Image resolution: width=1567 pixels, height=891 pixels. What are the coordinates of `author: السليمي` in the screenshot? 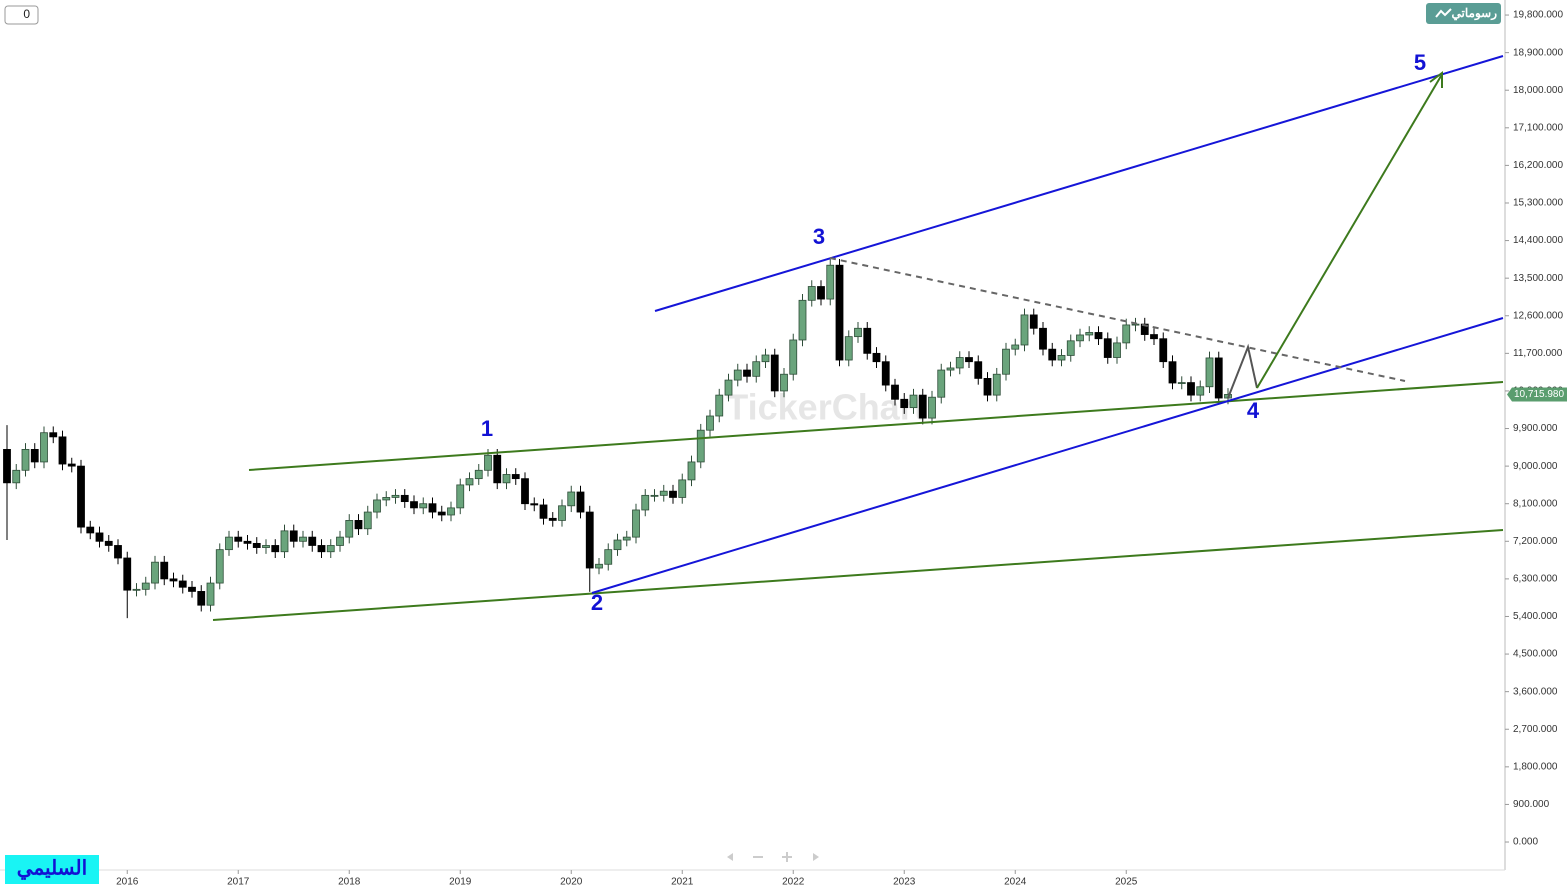 It's located at (52, 868).